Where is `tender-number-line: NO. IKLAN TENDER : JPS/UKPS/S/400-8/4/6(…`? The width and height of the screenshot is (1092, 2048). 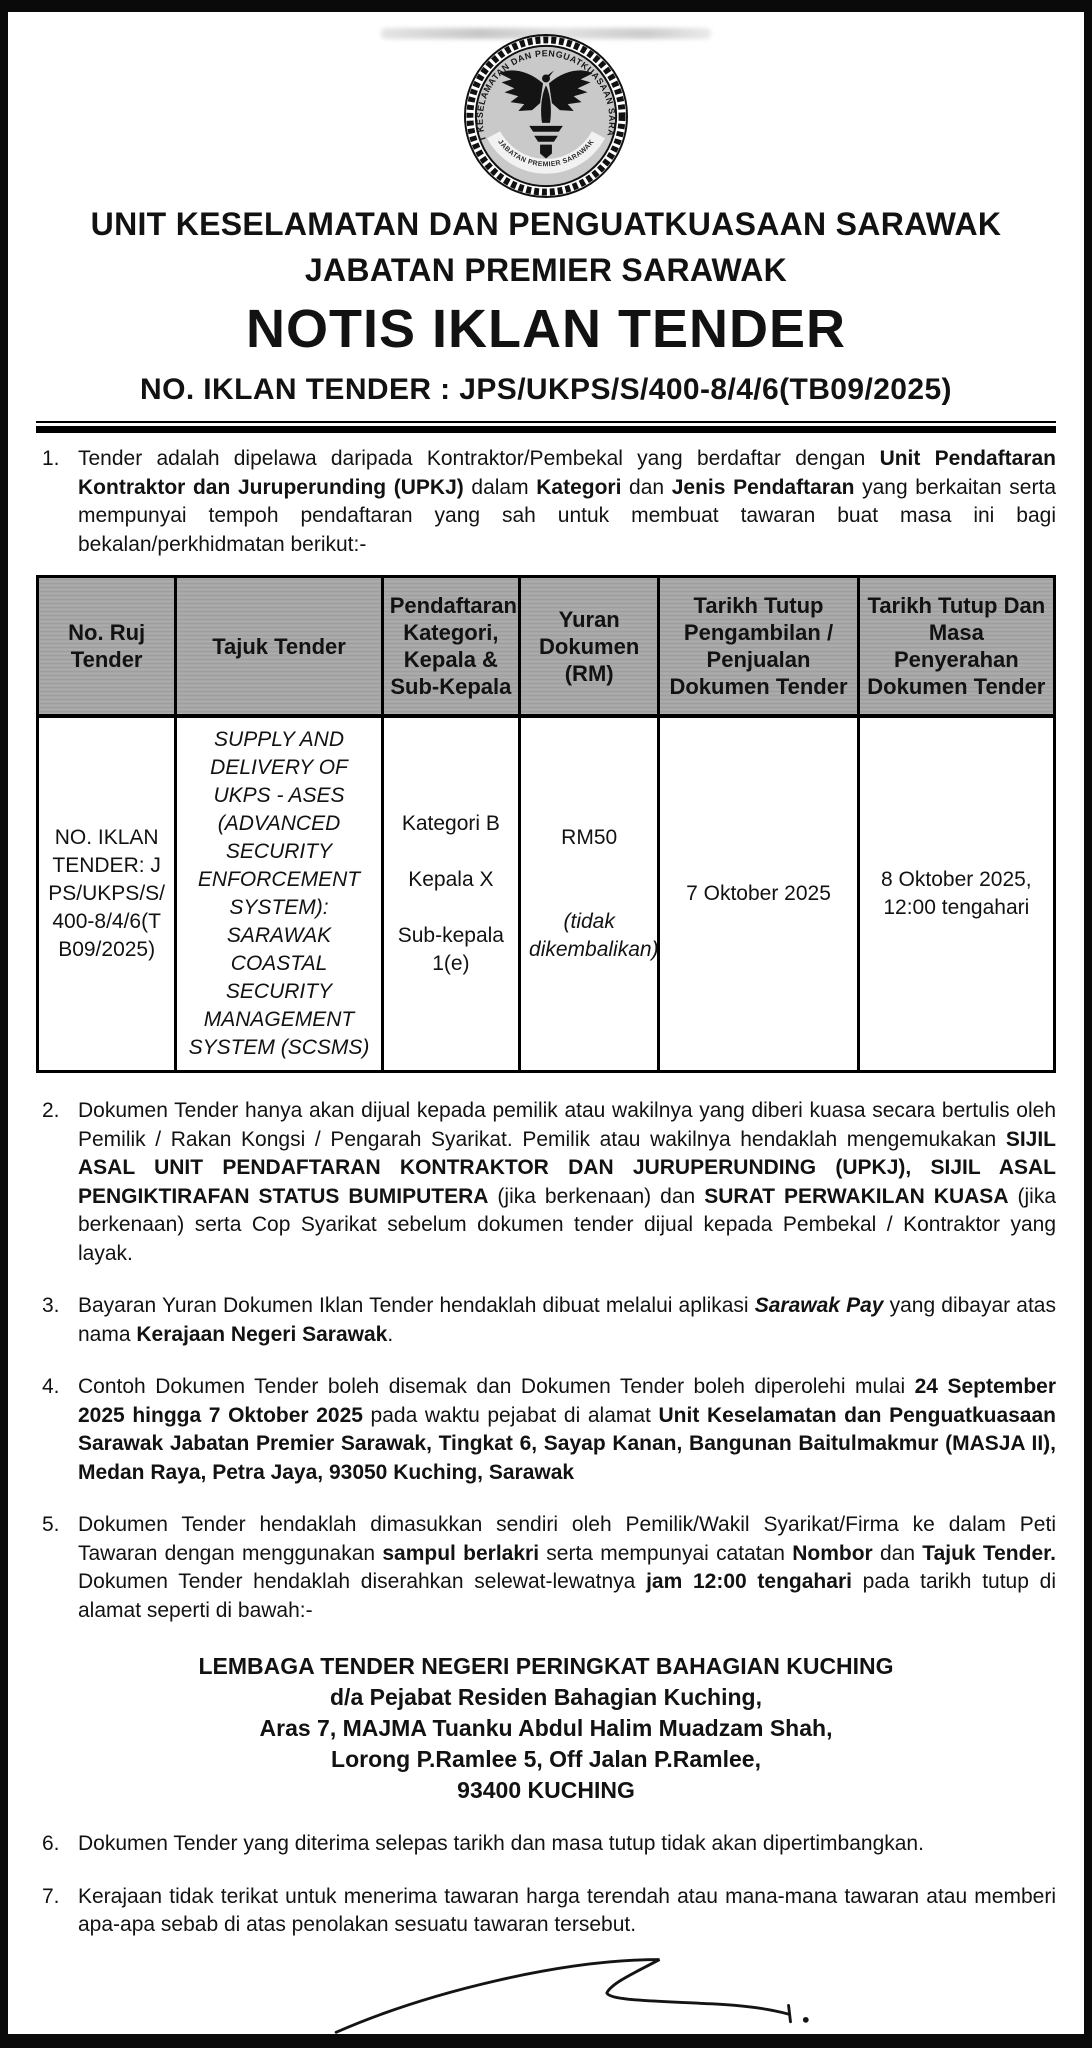
tender-number-line: NO. IKLAN TENDER : JPS/UKPS/S/400-8/4/6(… is located at coordinates (546, 389).